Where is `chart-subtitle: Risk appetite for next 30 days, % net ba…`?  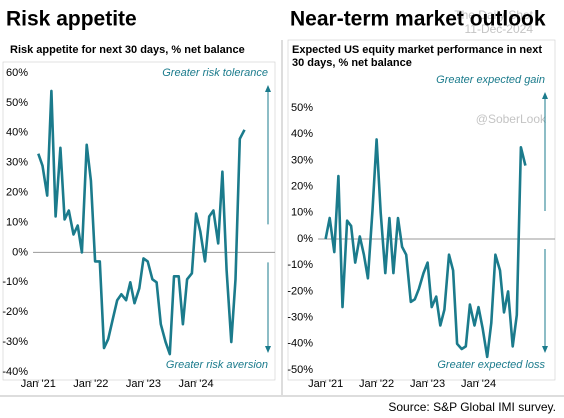
chart-subtitle: Risk appetite for next 30 days, % net ba… is located at coordinates (127, 50).